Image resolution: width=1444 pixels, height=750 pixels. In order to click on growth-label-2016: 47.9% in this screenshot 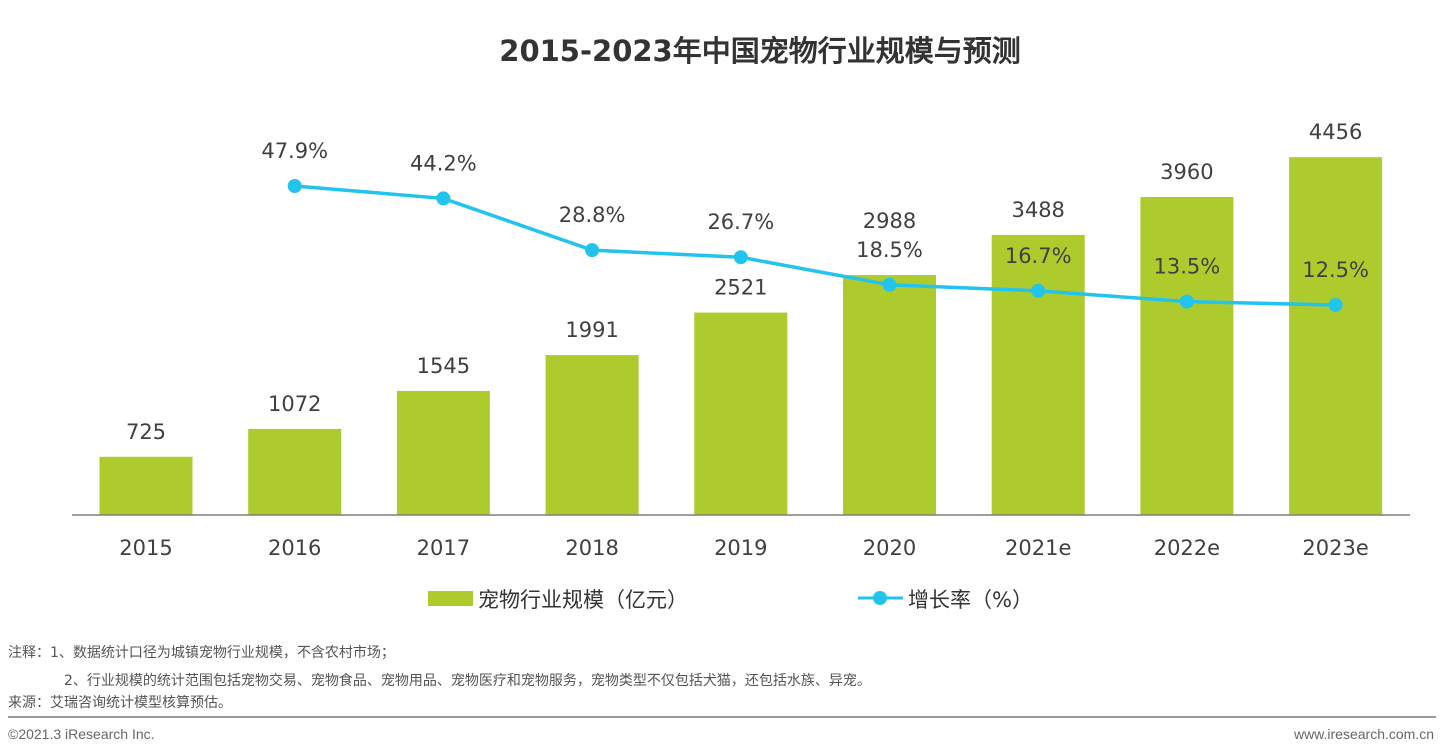, I will do `click(294, 151)`.